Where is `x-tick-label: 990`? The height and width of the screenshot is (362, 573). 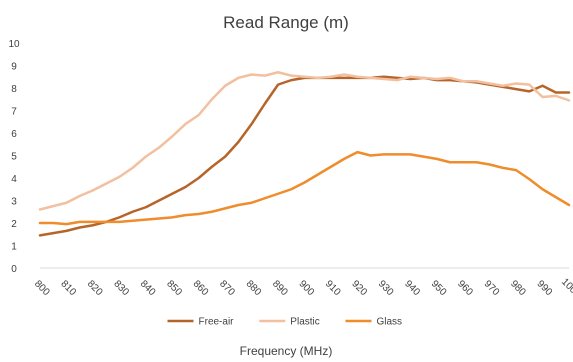
x-tick-label: 990 is located at coordinates (545, 288).